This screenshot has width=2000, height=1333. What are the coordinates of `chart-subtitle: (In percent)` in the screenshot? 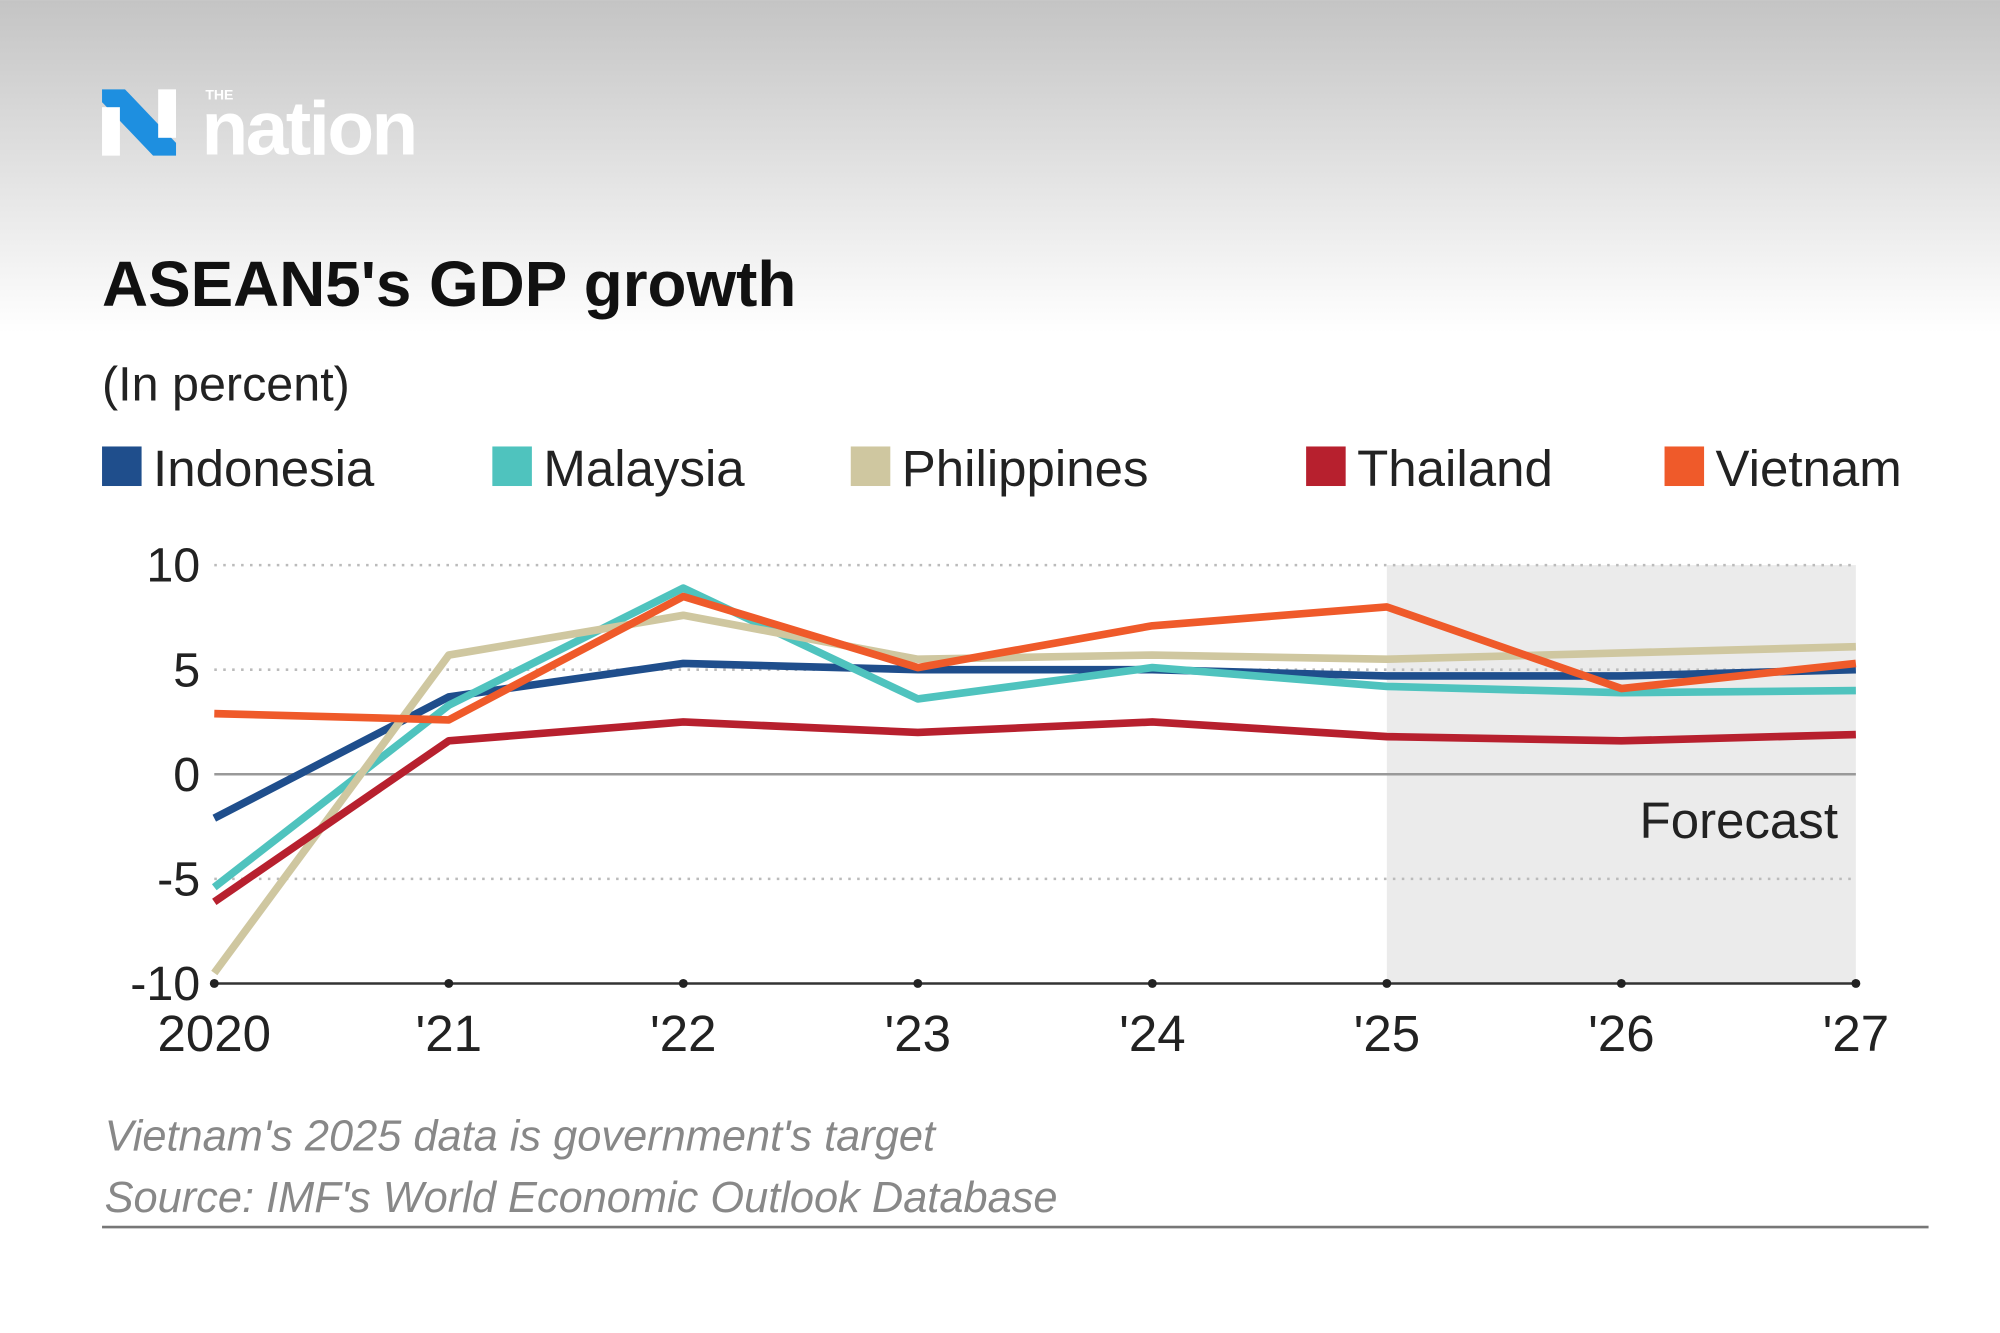 It's located at (226, 385).